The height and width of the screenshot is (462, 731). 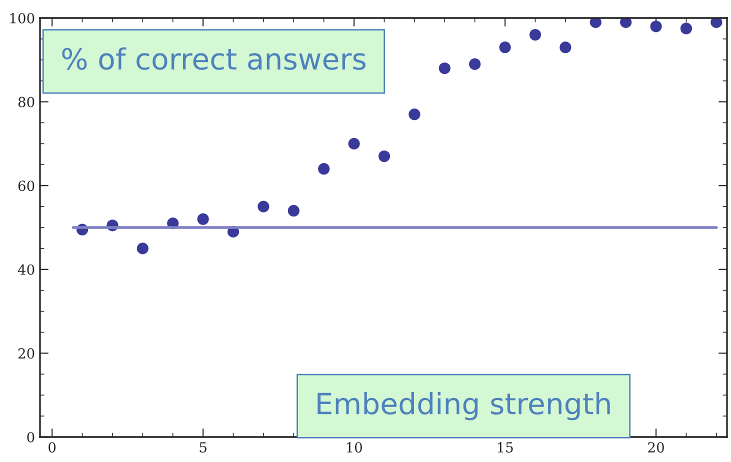 What do you see at coordinates (214, 58) in the screenshot?
I see `y-axis-title: % of correct answers` at bounding box center [214, 58].